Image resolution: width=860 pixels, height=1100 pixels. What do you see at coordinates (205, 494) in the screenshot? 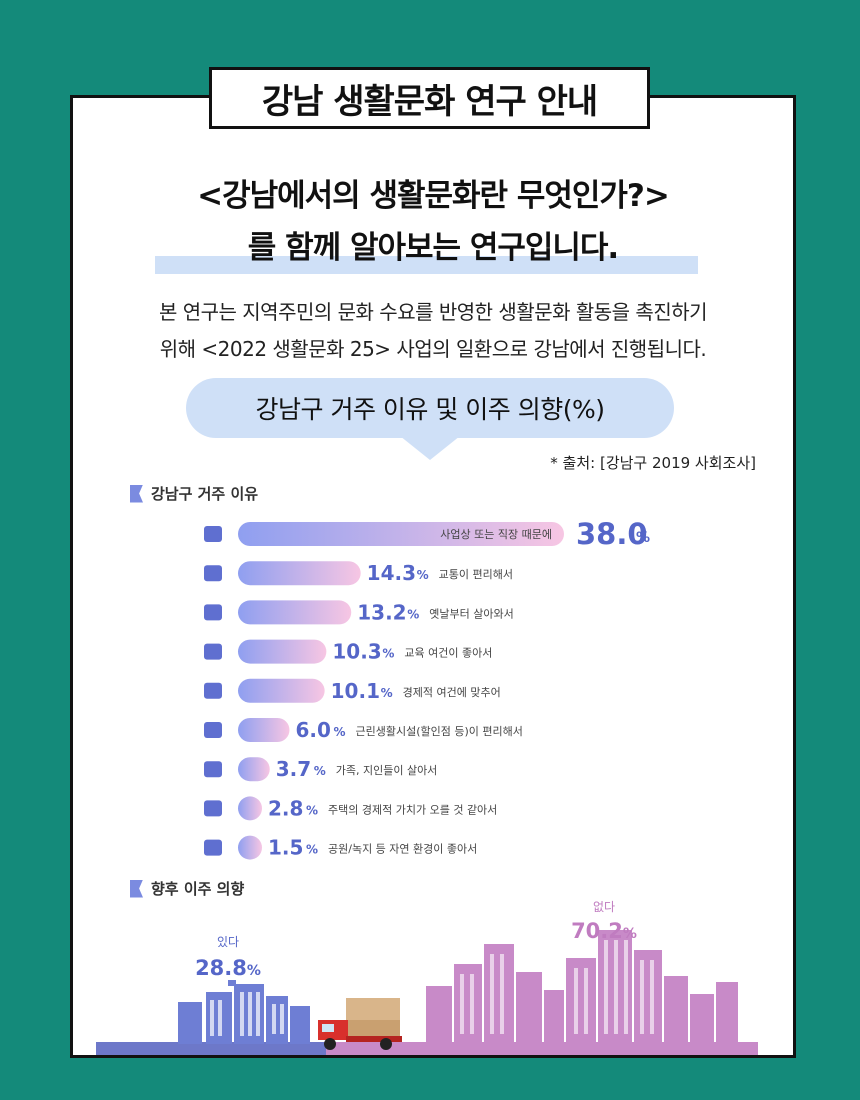
I see `section-residence-label: 강남구 거주 이유` at bounding box center [205, 494].